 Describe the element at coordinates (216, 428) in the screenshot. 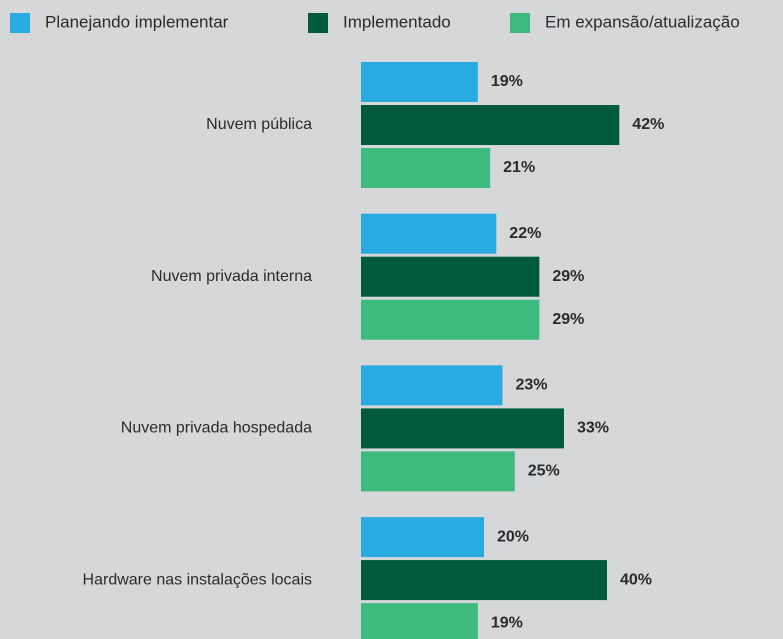

I see `category-label: Nuvem privada hospedada` at that location.